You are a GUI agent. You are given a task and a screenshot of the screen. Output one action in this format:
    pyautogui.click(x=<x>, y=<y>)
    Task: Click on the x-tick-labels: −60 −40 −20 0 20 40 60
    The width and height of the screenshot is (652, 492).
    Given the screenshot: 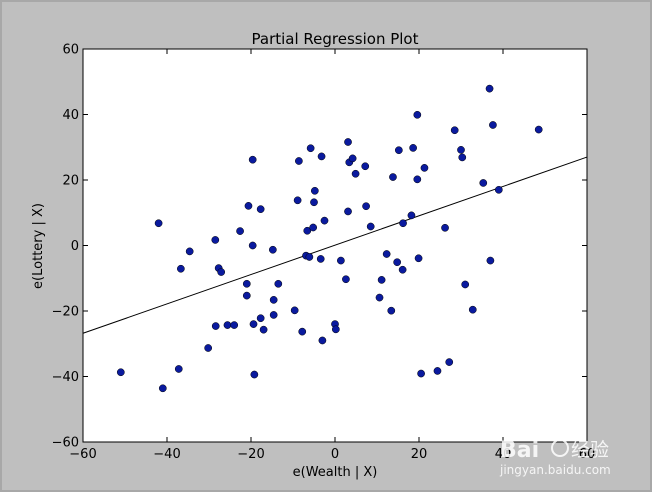 What is the action you would take?
    pyautogui.click(x=332, y=454)
    